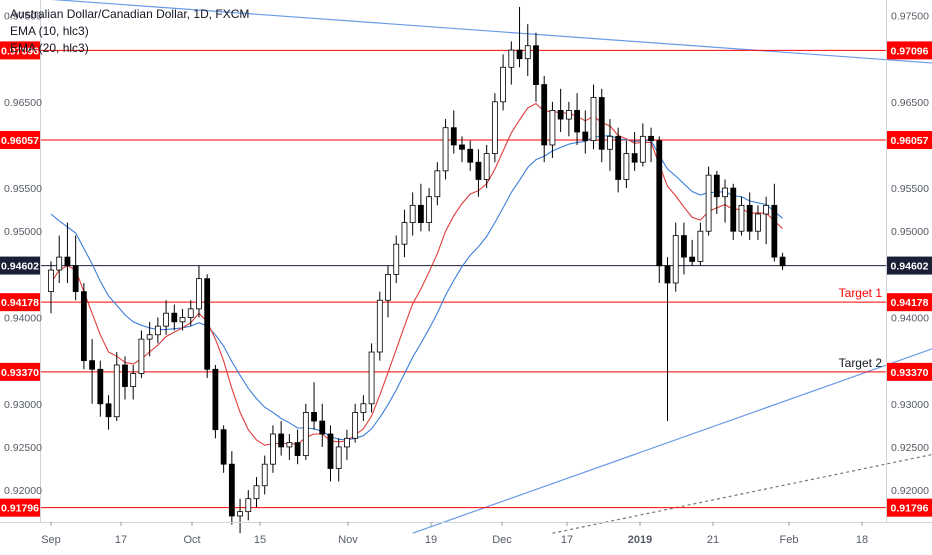 This screenshot has width=932, height=555. I want to click on ema-10-legend: EMA (10, hlc3), so click(49, 31).